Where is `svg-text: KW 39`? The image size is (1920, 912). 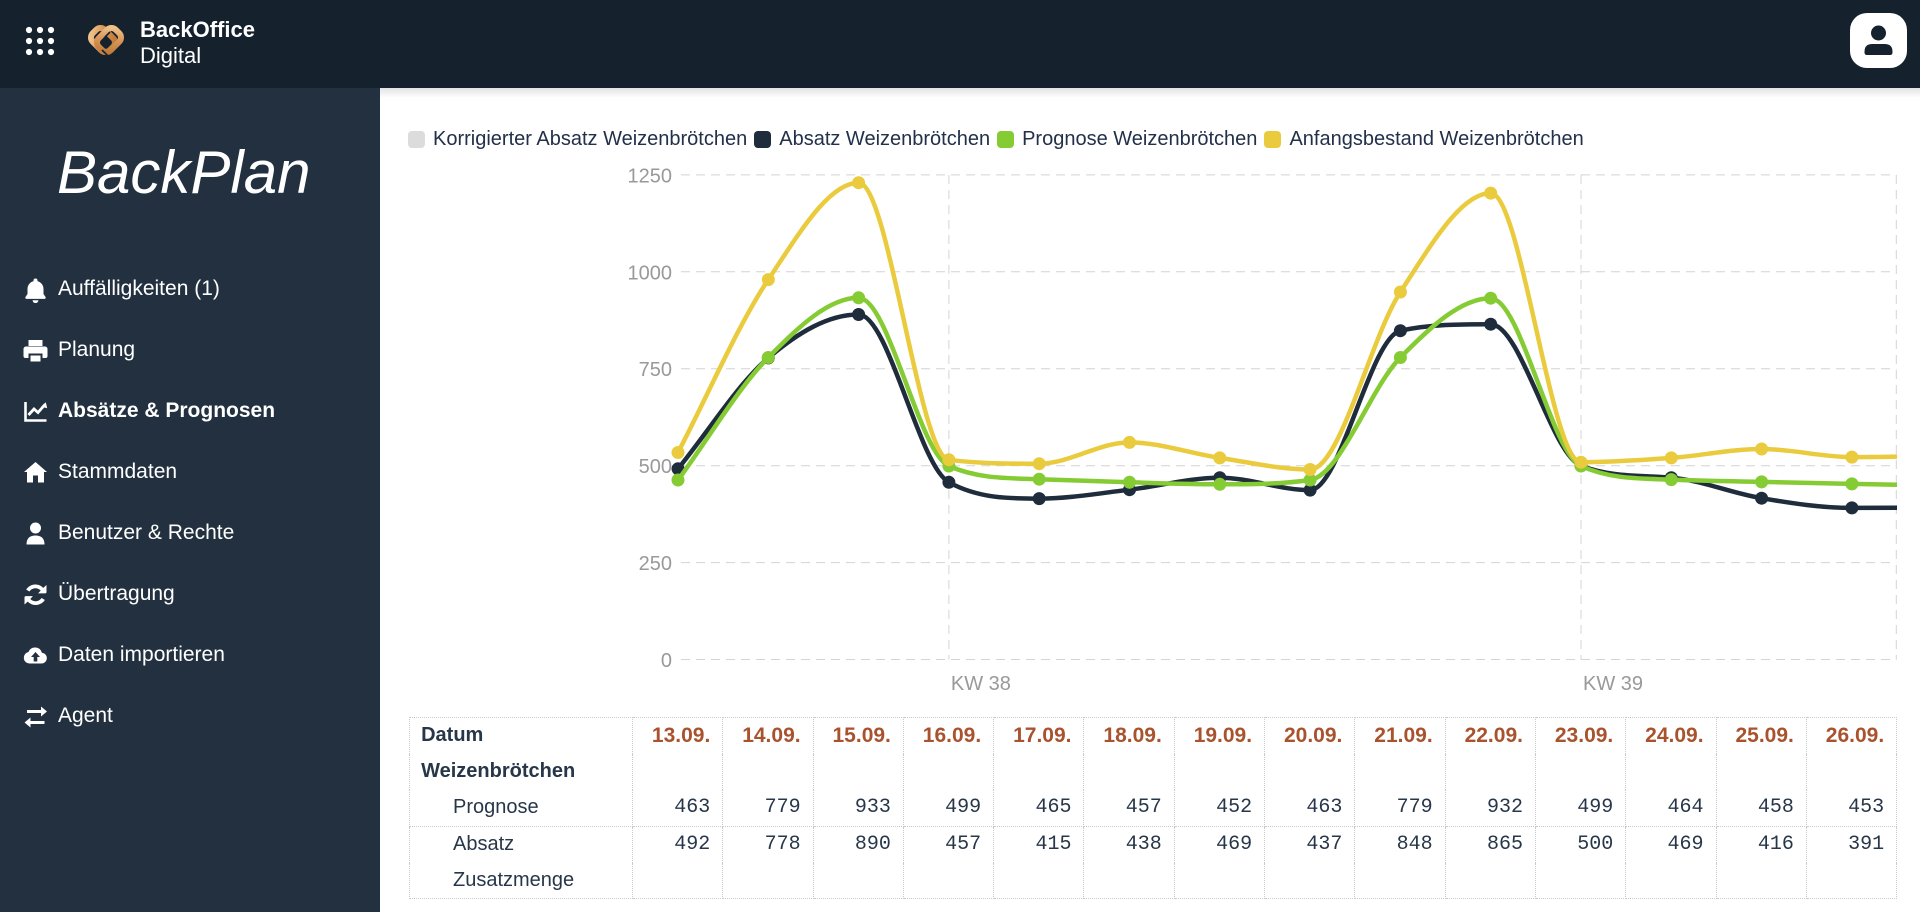
svg-text: KW 39 is located at coordinates (1613, 684).